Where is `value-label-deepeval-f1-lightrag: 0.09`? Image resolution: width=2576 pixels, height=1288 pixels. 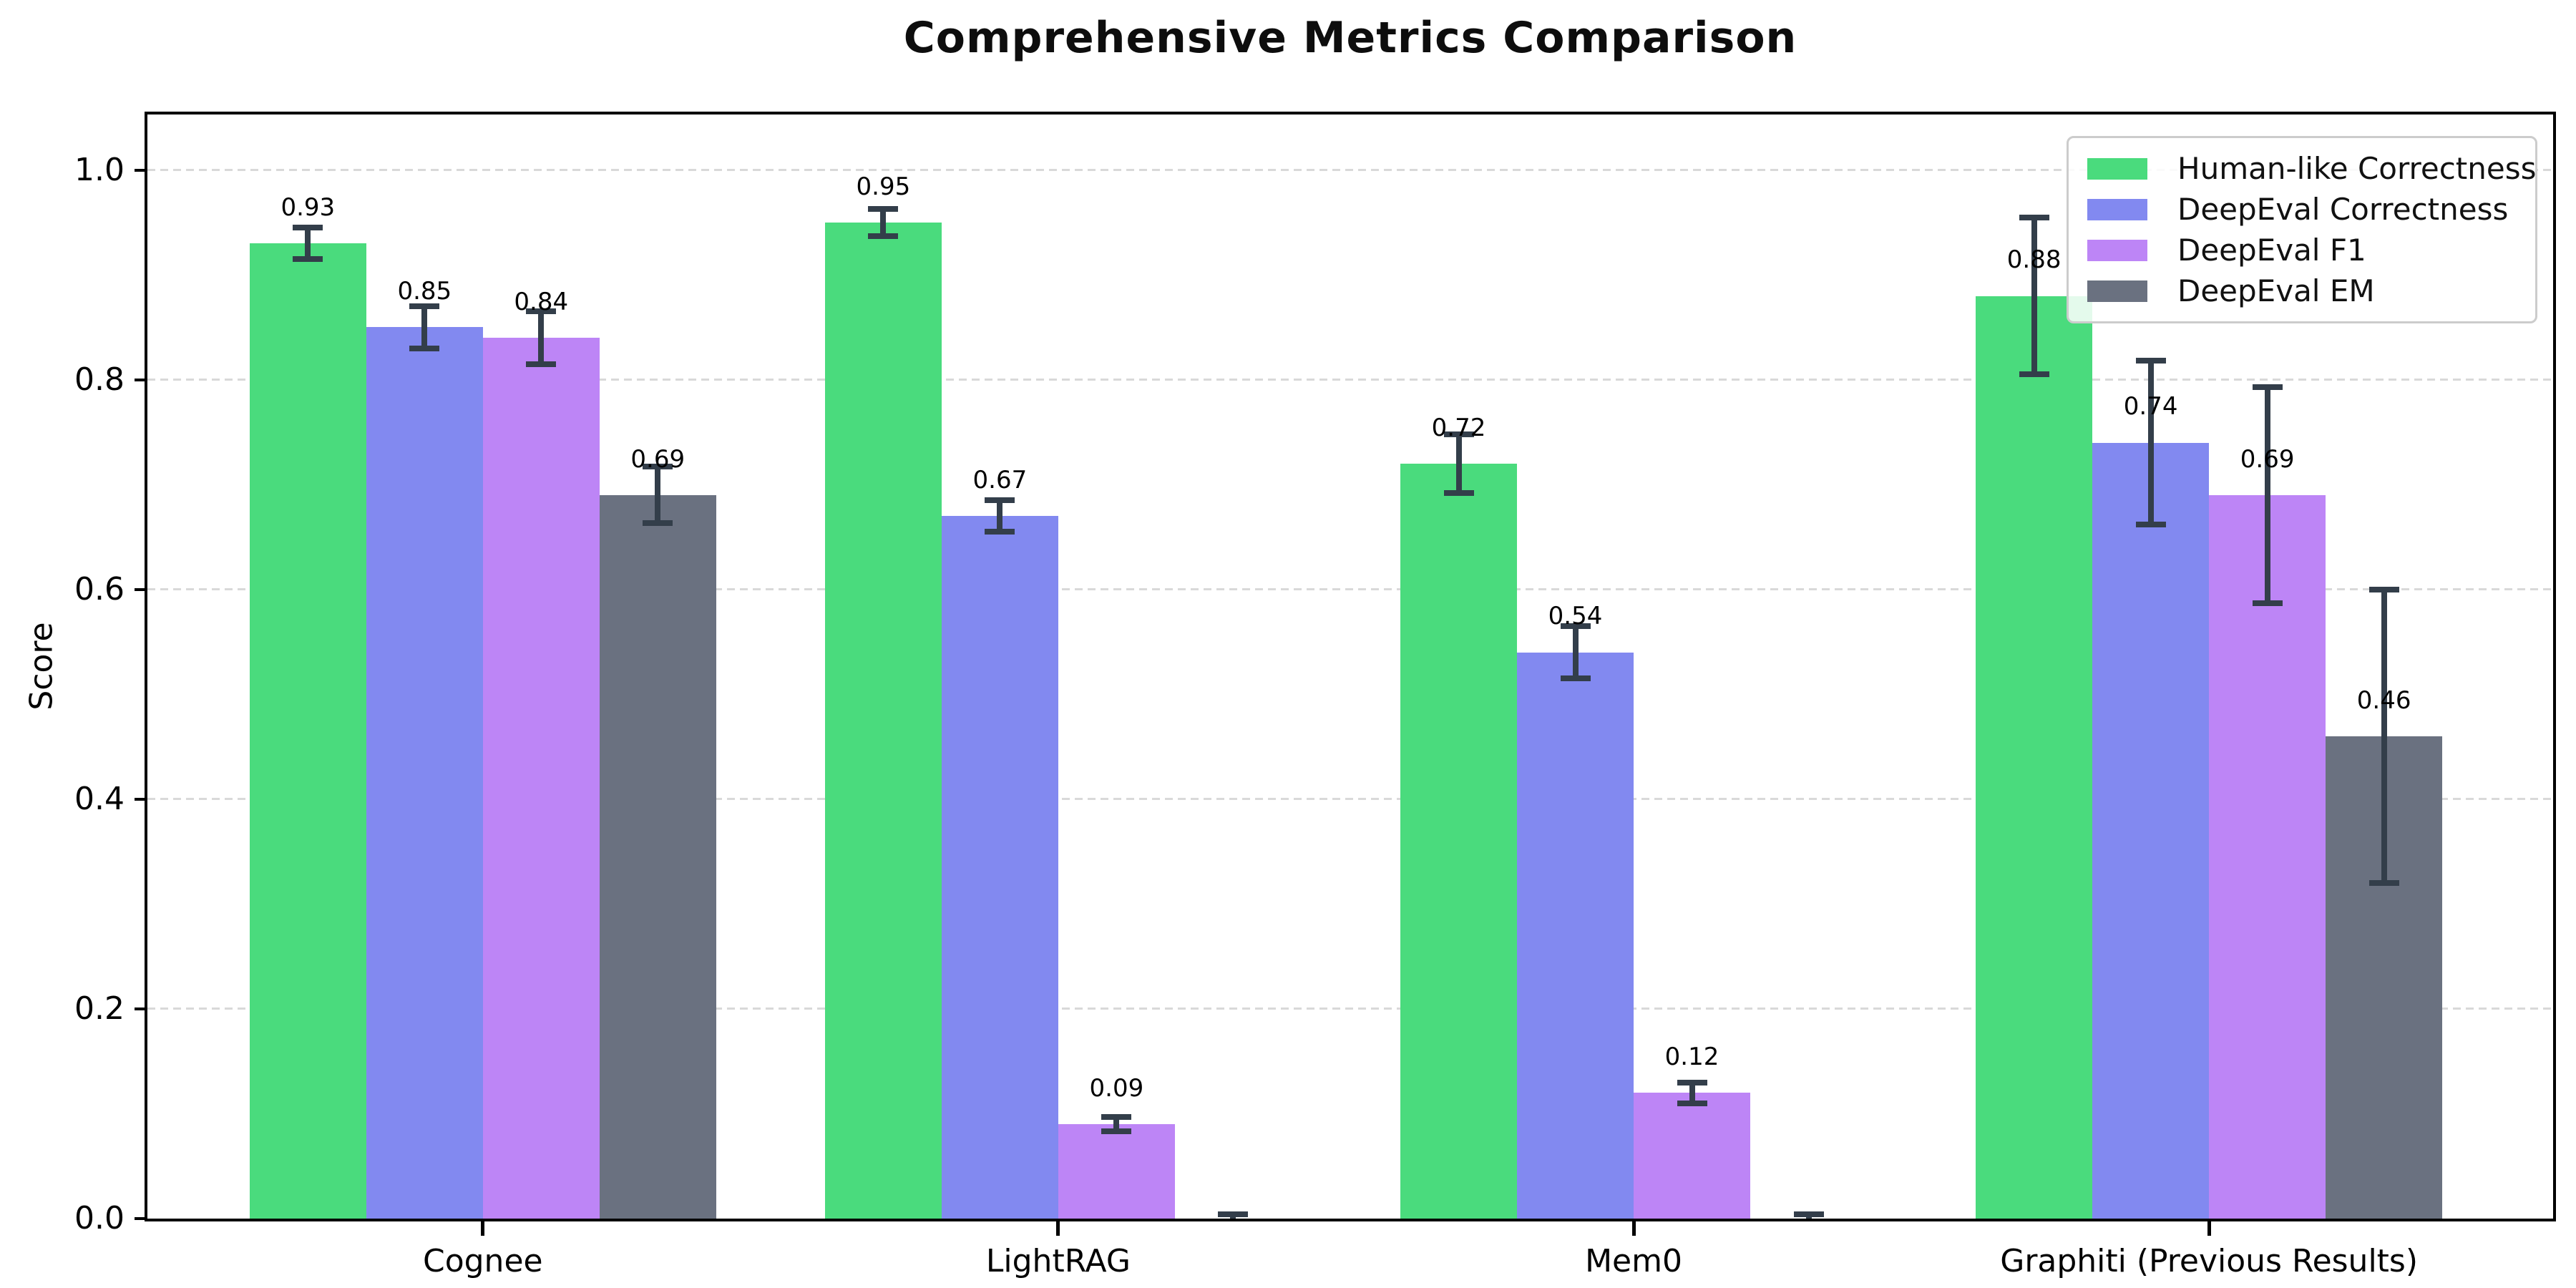
value-label-deepeval-f1-lightrag: 0.09 is located at coordinates (1116, 1088).